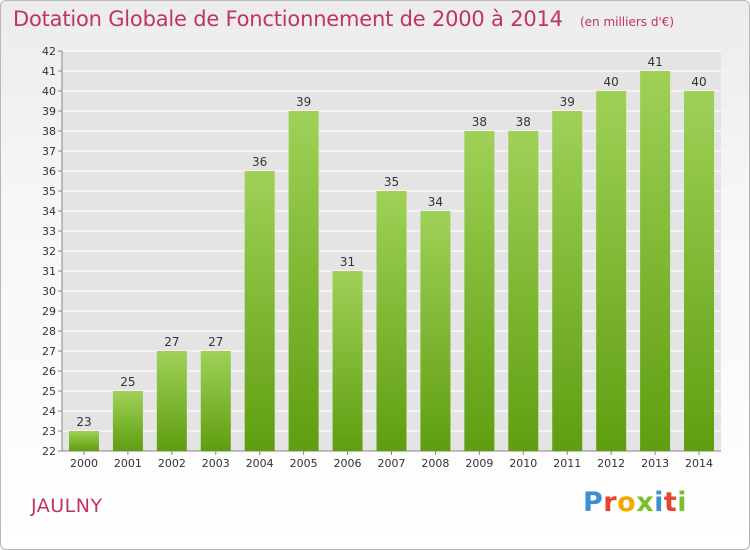 The width and height of the screenshot is (750, 550). Describe the element at coordinates (49, 111) in the screenshot. I see `y-tick-label: 39` at that location.